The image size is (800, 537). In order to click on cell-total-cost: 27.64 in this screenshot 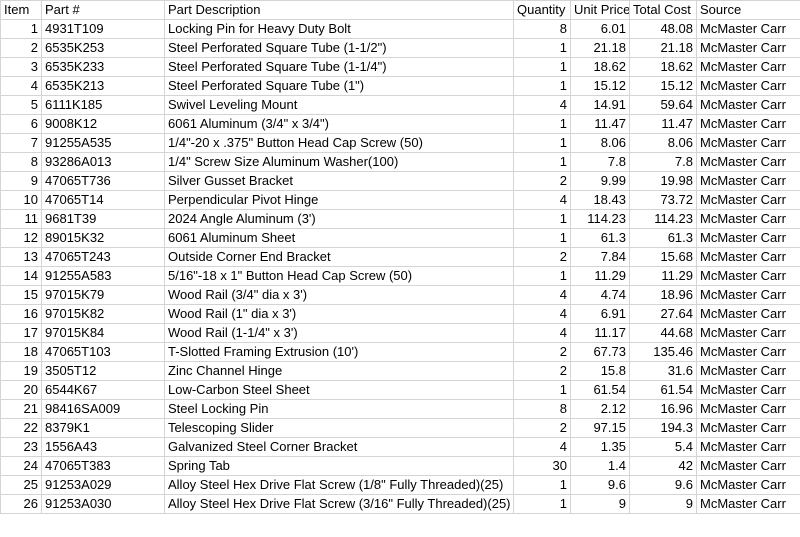, I will do `click(663, 314)`.